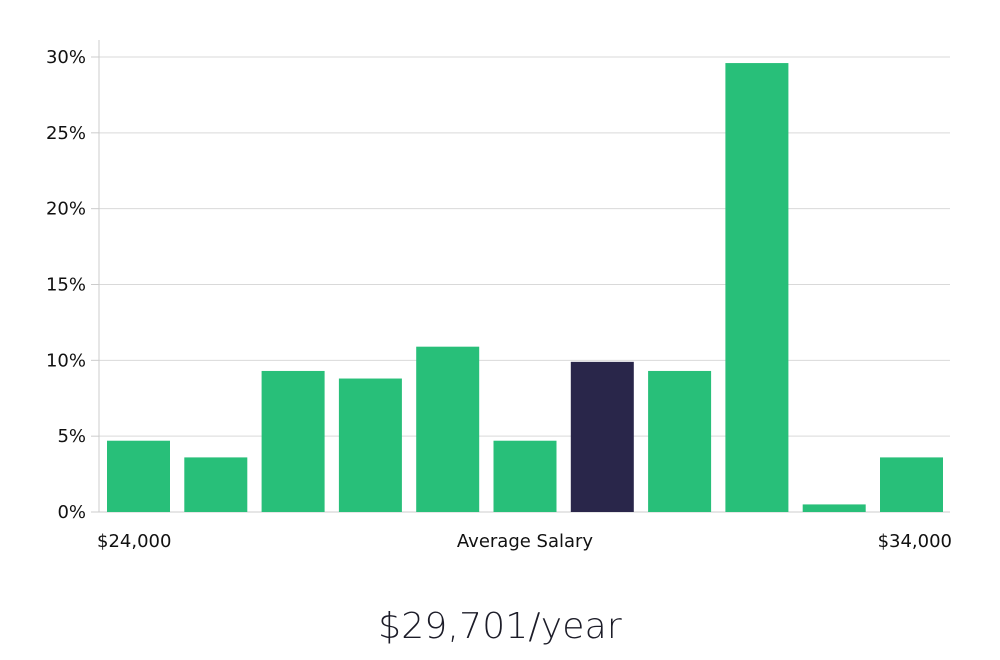 Image resolution: width=1000 pixels, height=660 pixels. Describe the element at coordinates (71, 512) in the screenshot. I see `y-tick-label-0: 0%` at that location.